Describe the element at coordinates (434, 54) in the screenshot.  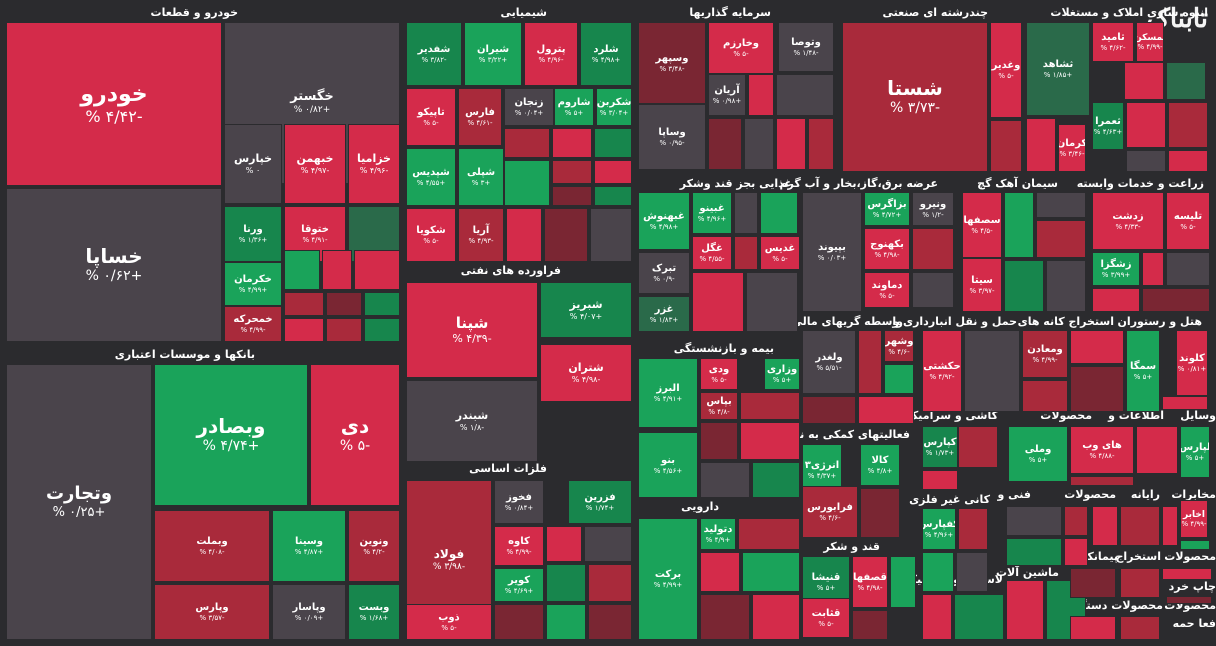
I see `treemap-tile: شفدیر -۳/۸۲ %` at that location.